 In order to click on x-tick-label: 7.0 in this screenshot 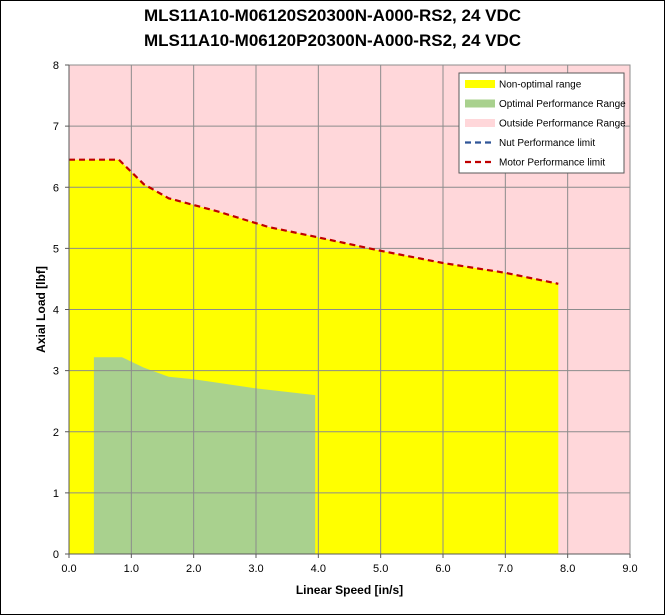, I will do `click(505, 569)`.